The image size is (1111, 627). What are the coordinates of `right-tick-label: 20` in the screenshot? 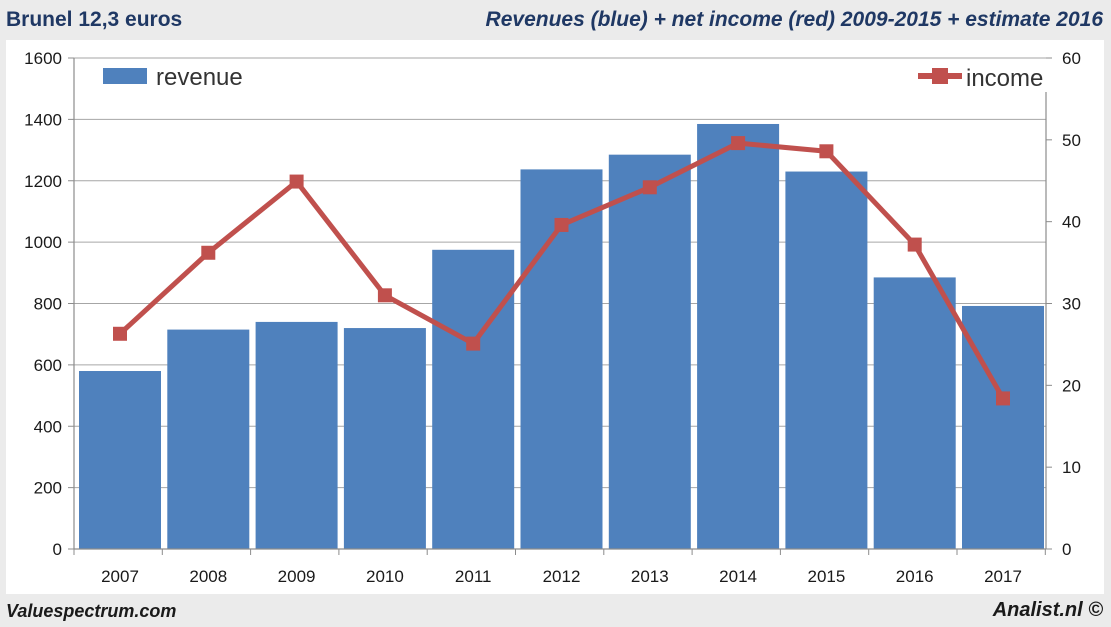 It's located at (1071, 385).